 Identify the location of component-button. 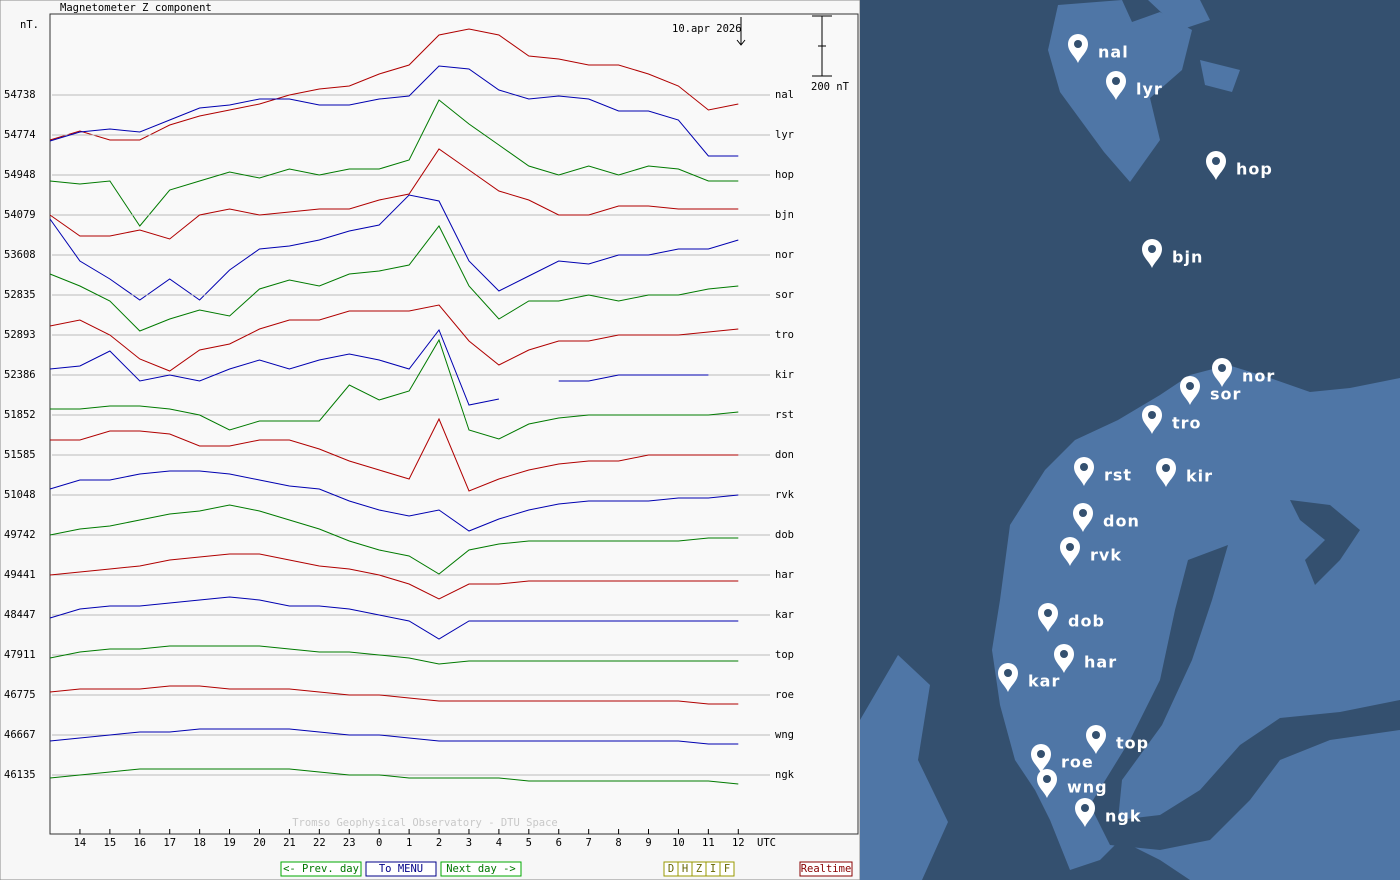
(727, 869).